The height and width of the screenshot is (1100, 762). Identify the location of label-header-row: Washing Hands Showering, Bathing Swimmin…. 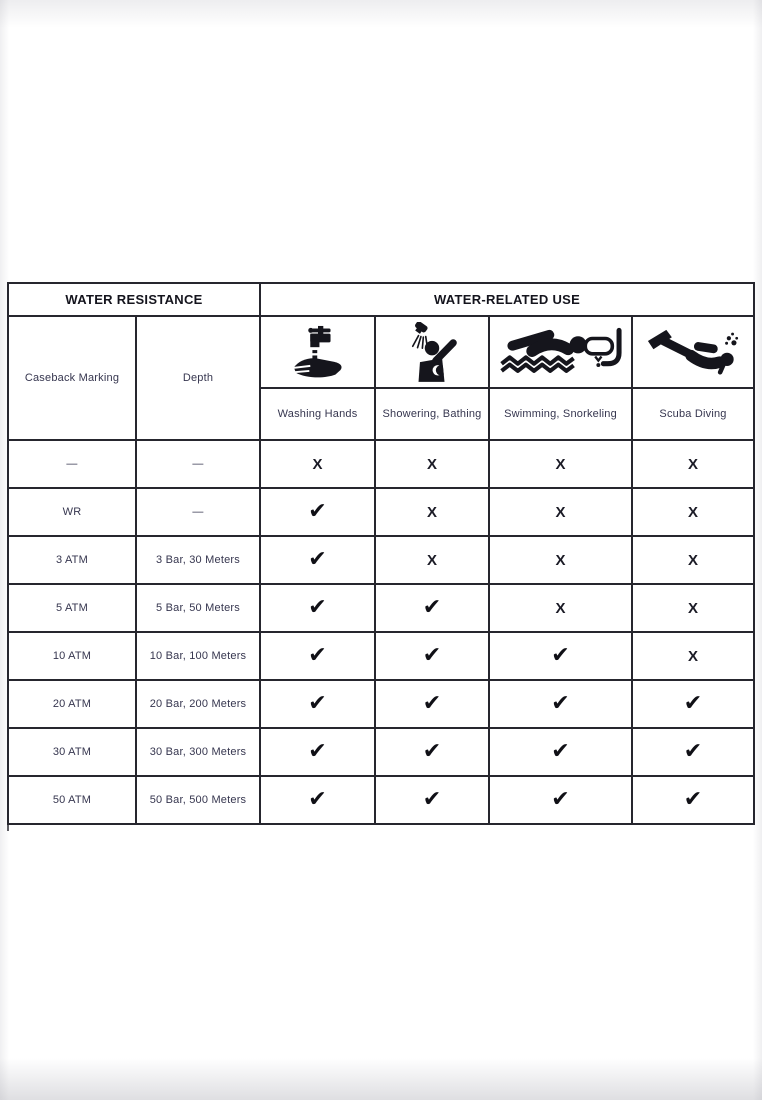
(382, 414).